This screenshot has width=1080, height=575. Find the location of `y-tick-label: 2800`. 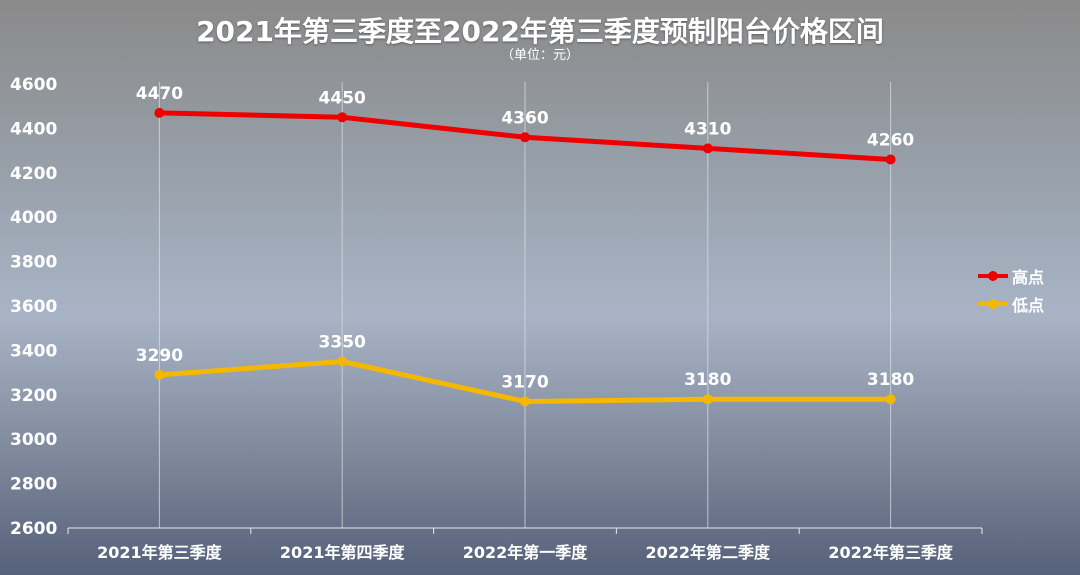

y-tick-label: 2800 is located at coordinates (33, 485).